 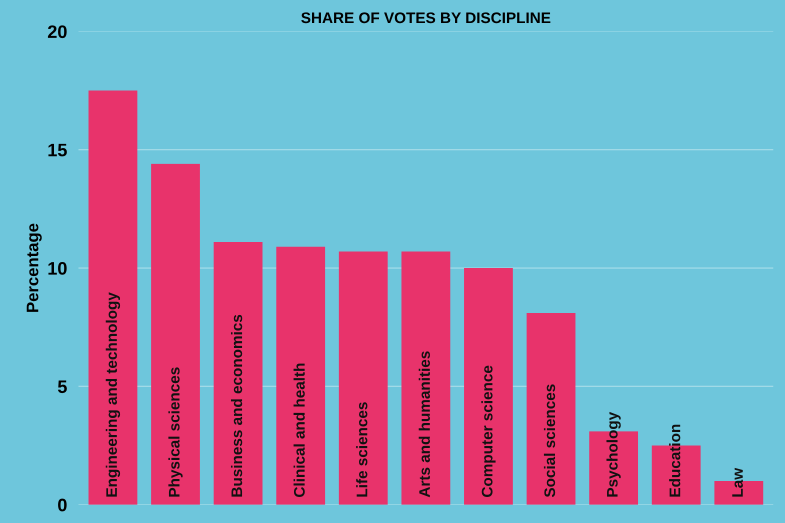 I want to click on y-tick-label: 5, so click(x=62, y=387).